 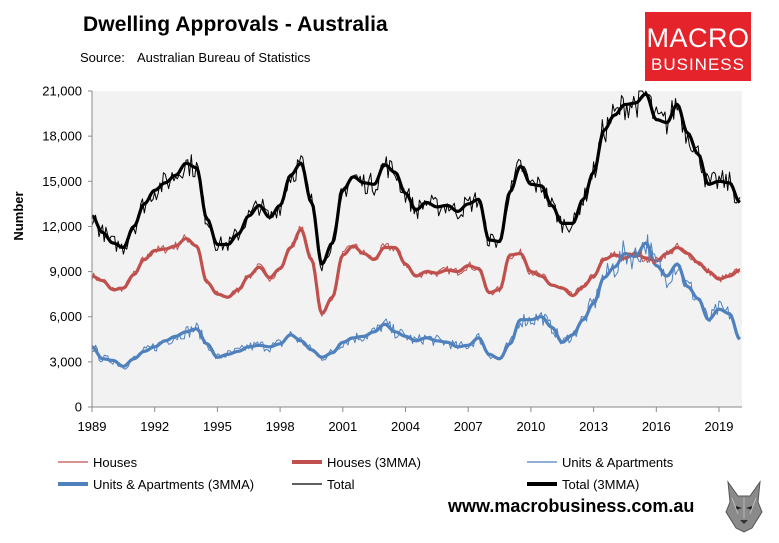 I want to click on source-label: Source:, so click(x=102, y=57).